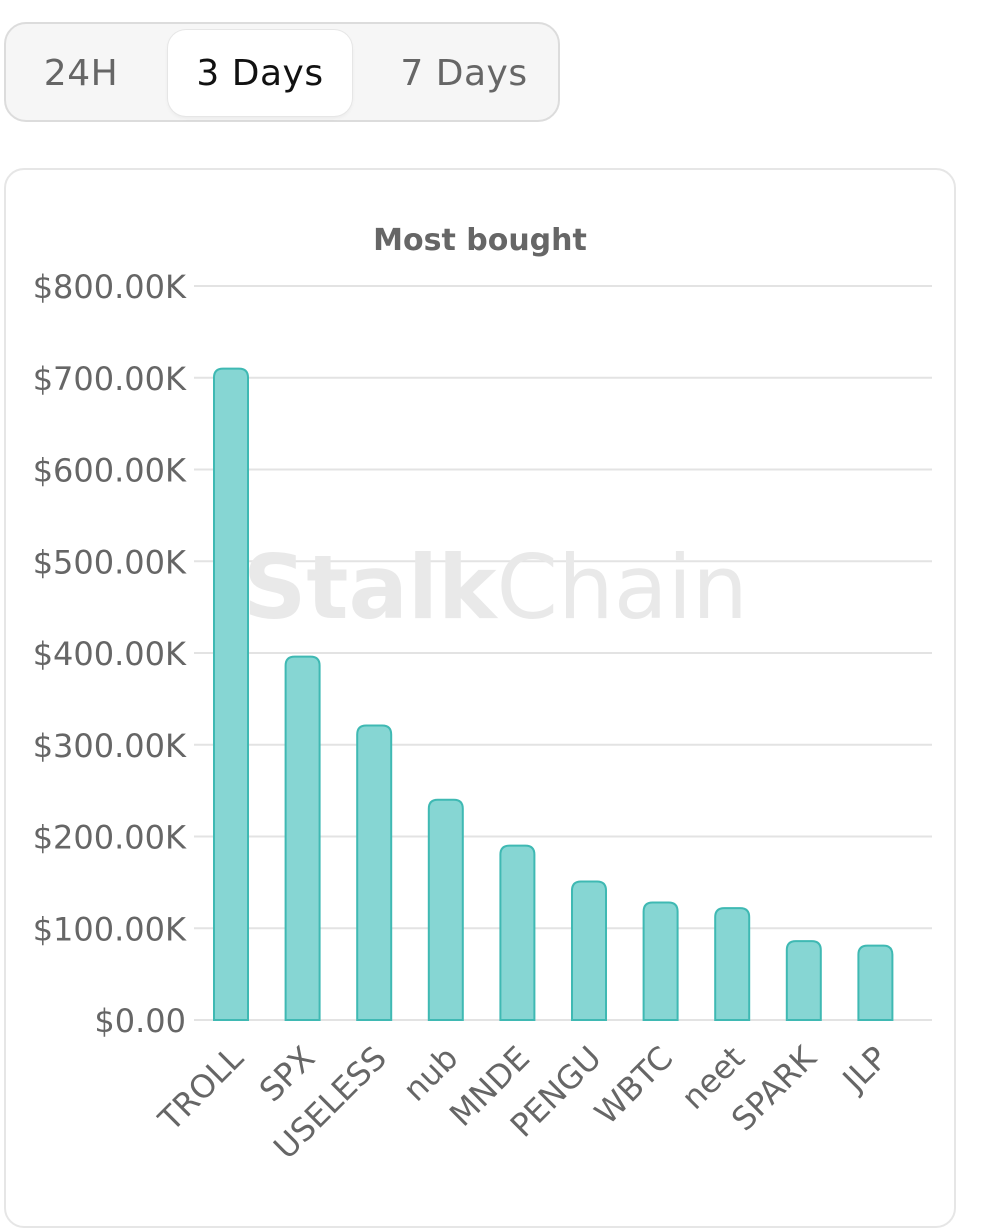 The height and width of the screenshot is (1230, 981). I want to click on y-tick-label: $200.00K, so click(110, 838).